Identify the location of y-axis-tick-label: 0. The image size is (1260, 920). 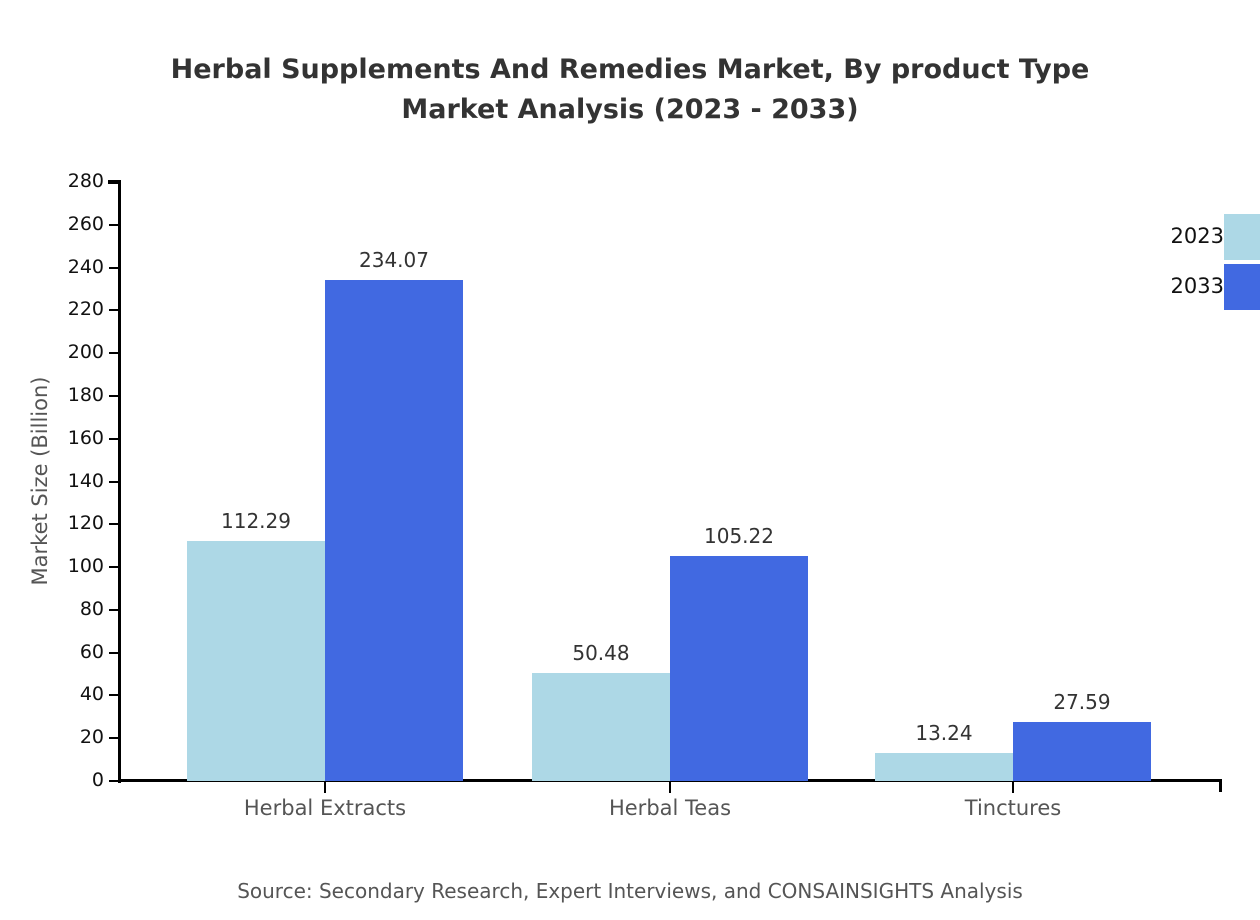
(97, 780).